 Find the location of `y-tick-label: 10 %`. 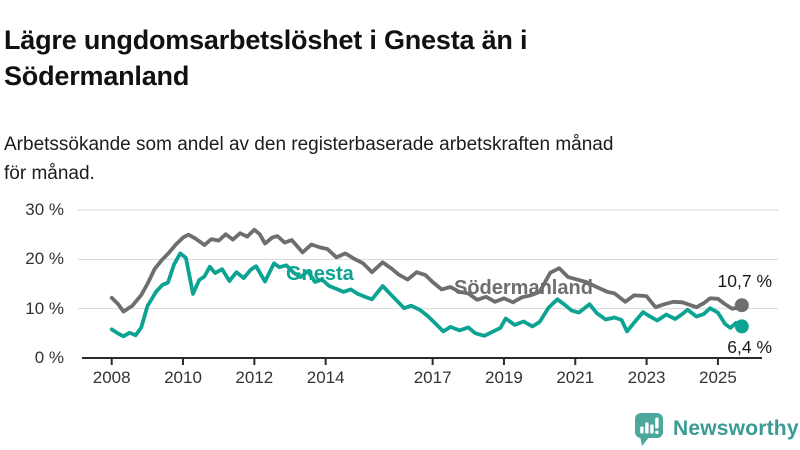

y-tick-label: 10 % is located at coordinates (44, 308).